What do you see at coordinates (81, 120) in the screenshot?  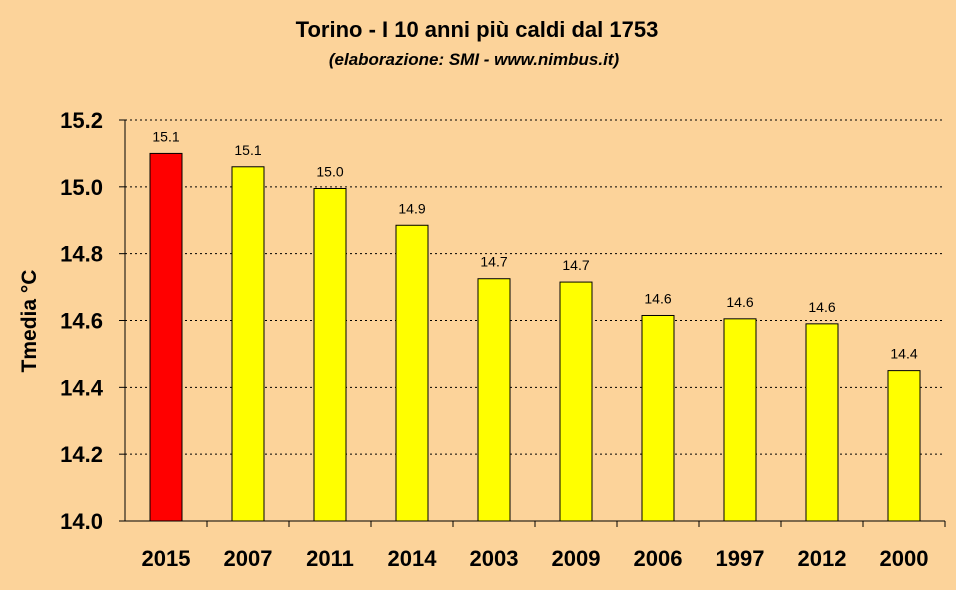 I see `y-tick-label: 15.2` at bounding box center [81, 120].